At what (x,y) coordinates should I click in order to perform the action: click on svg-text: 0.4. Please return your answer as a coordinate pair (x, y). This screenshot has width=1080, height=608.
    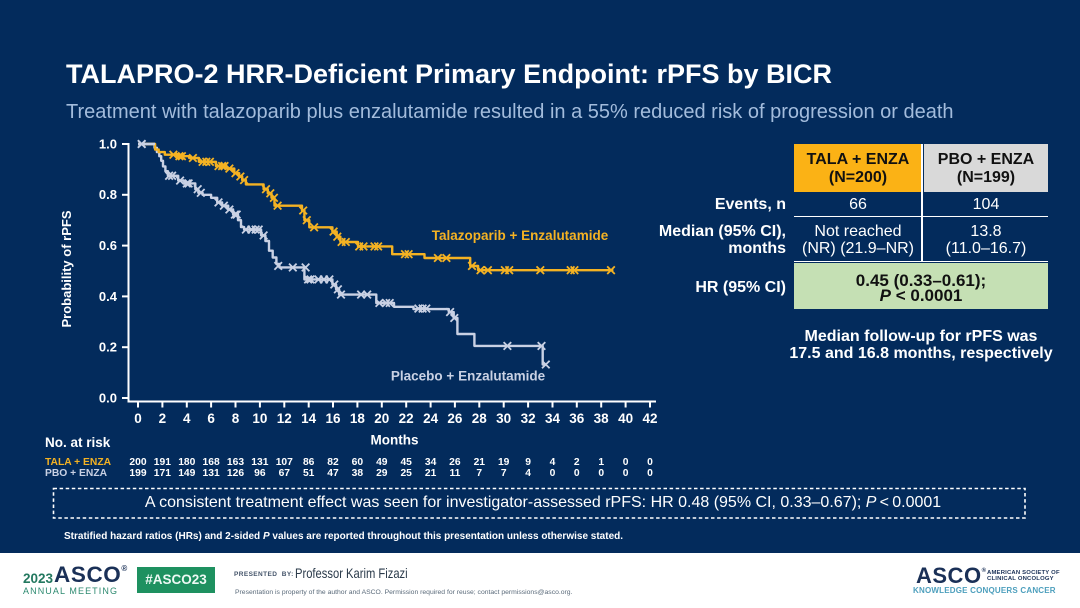
    Looking at the image, I should click on (108, 296).